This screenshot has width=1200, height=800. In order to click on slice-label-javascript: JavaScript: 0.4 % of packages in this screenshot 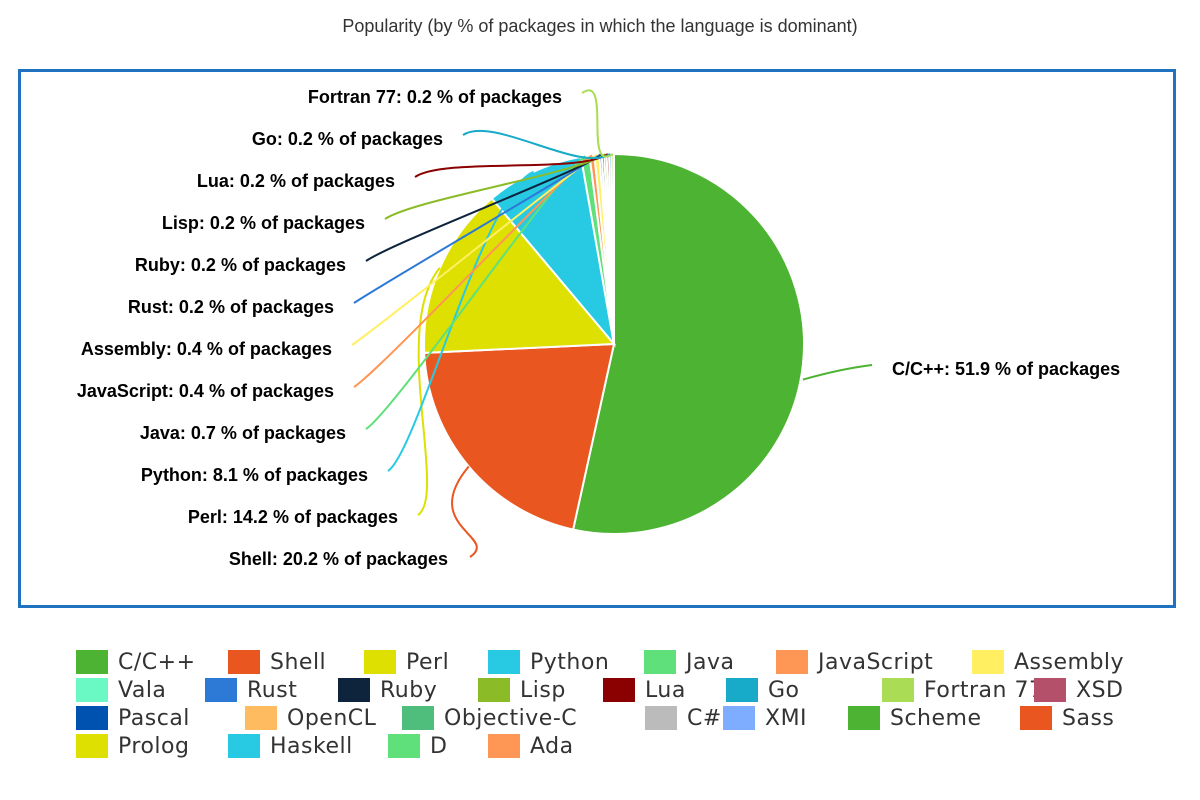, I will do `click(205, 391)`.